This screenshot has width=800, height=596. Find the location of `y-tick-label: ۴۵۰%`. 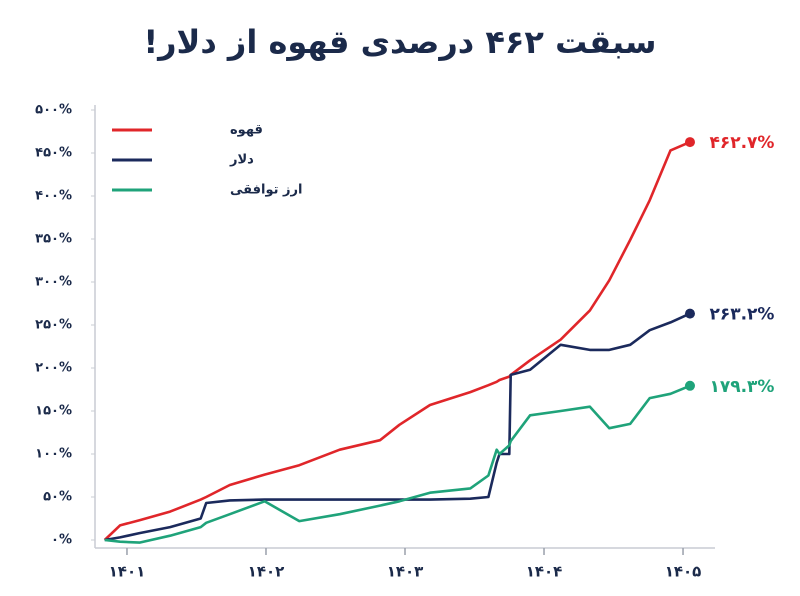

y-tick-label: ۴۵۰% is located at coordinates (53, 152).